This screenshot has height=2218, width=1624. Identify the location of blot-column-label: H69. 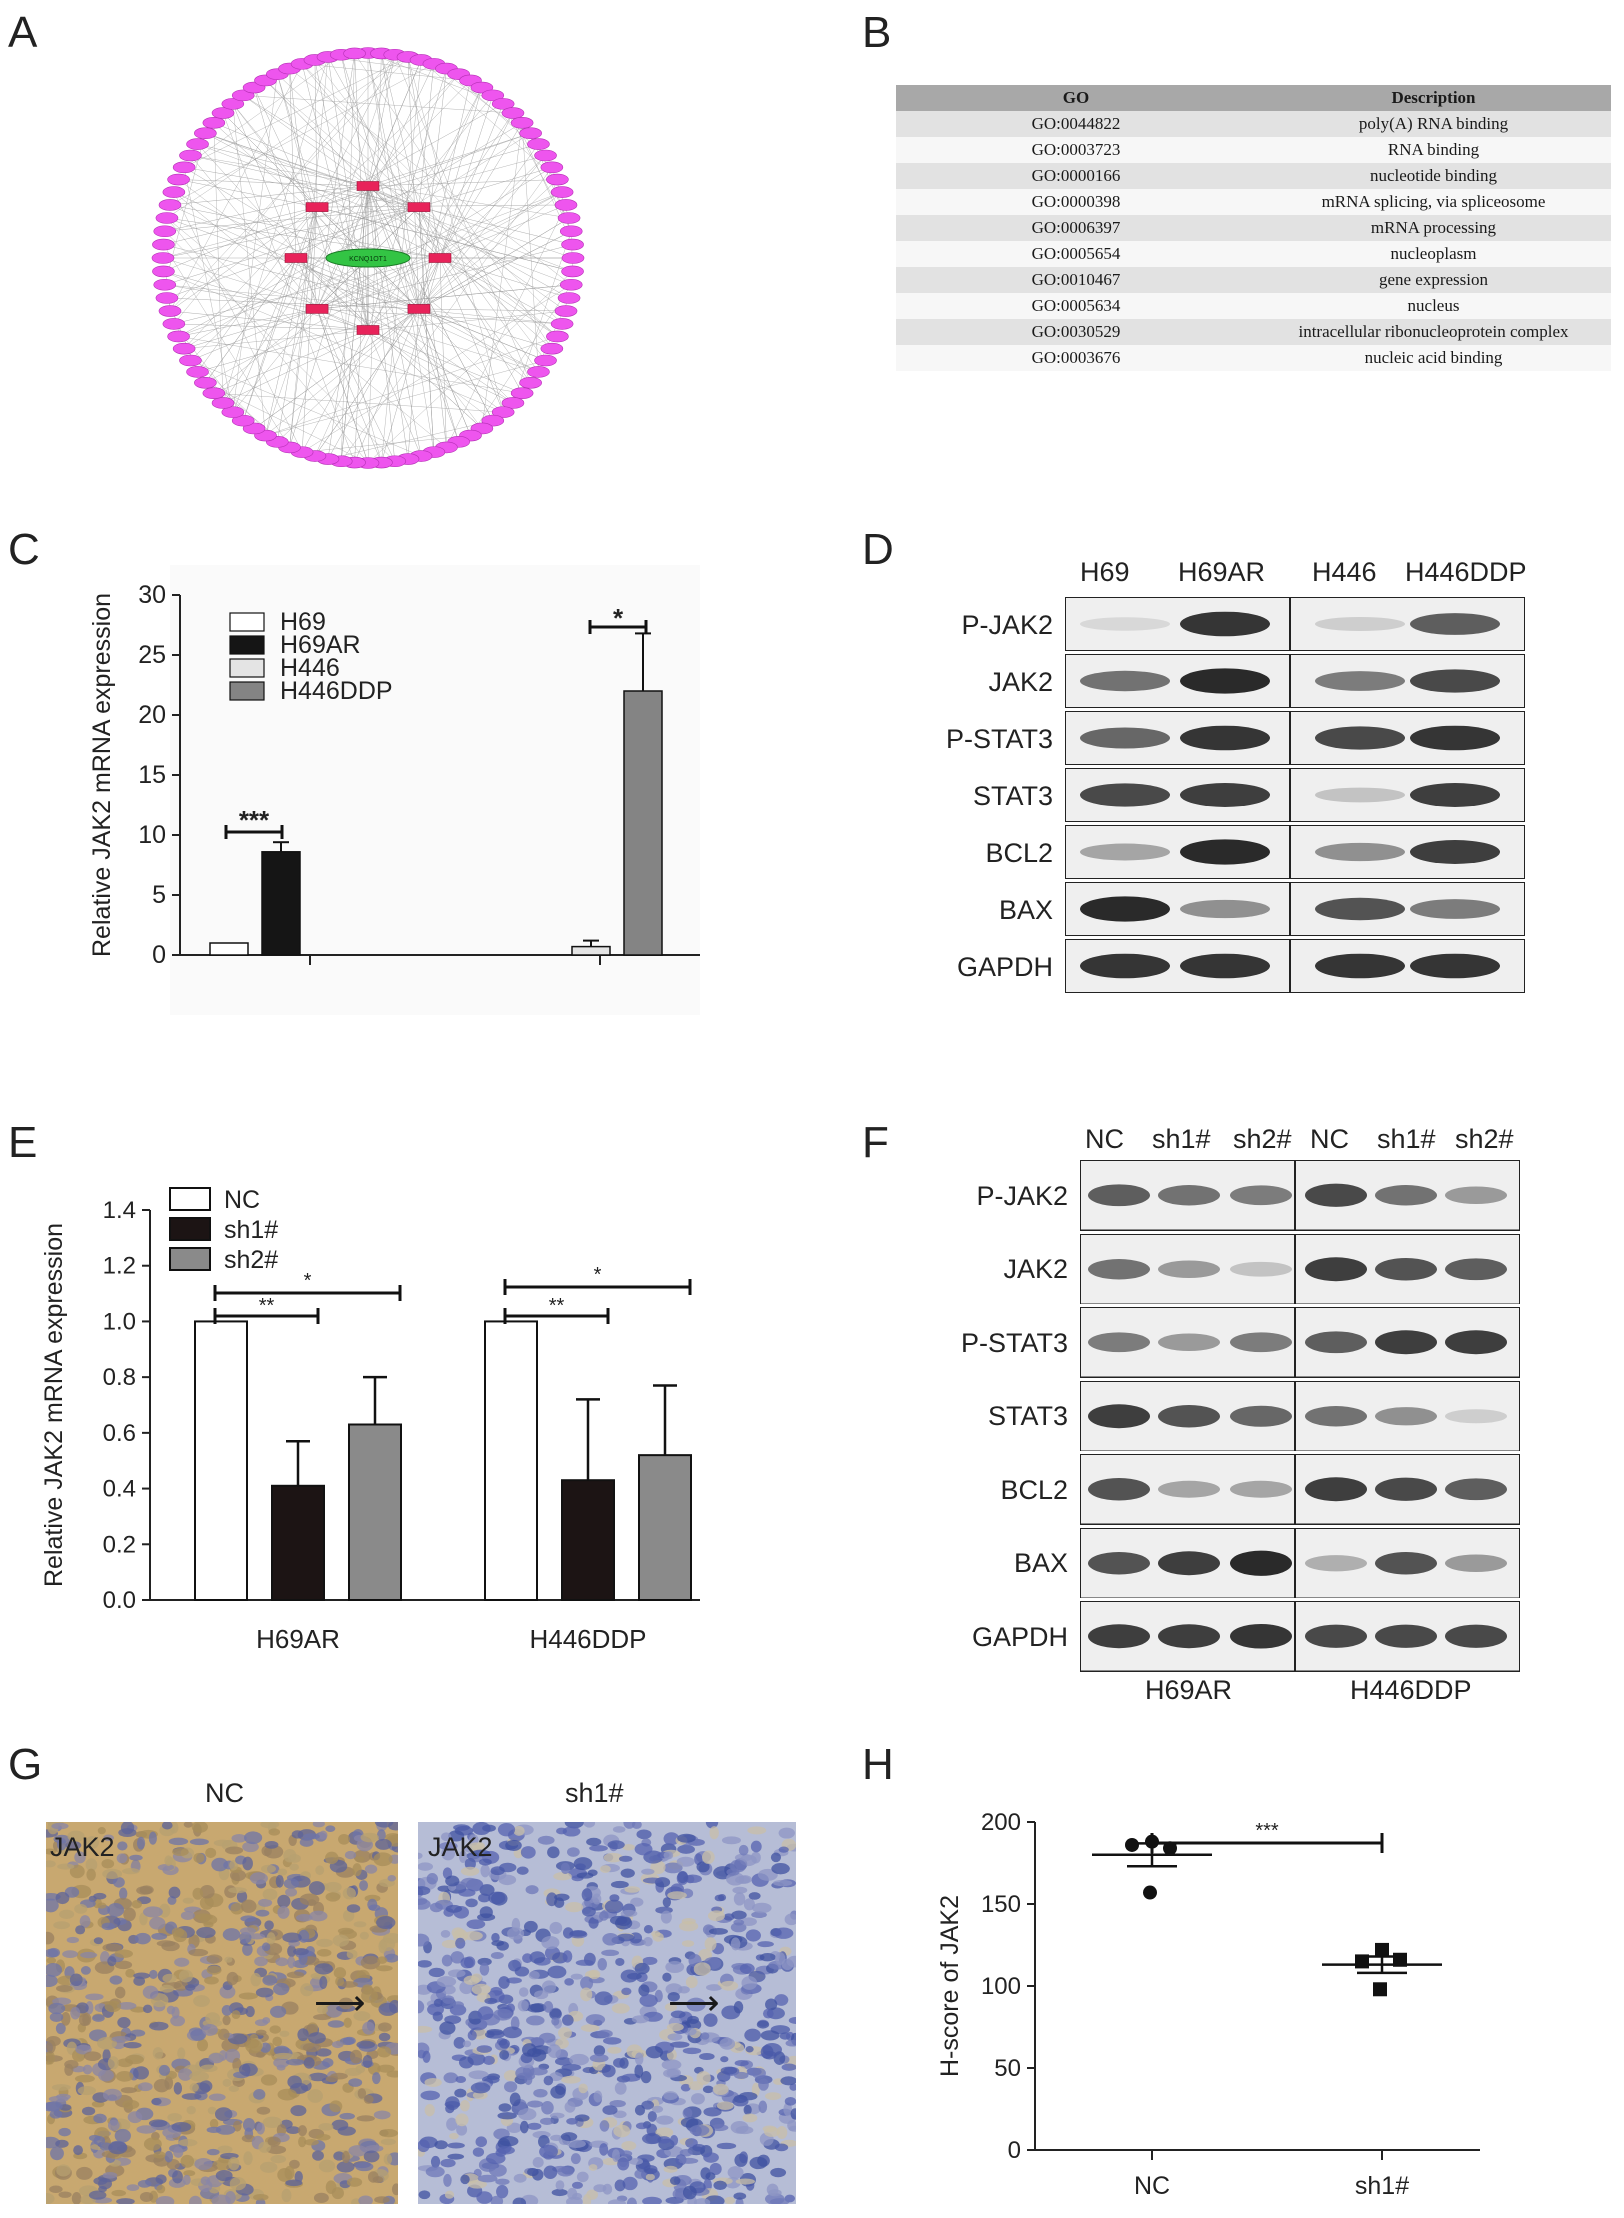
(1105, 572).